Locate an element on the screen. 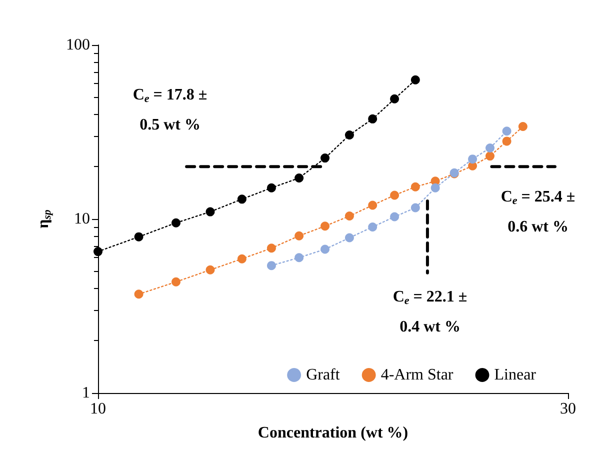  legend-label: Linear is located at coordinates (515, 375).